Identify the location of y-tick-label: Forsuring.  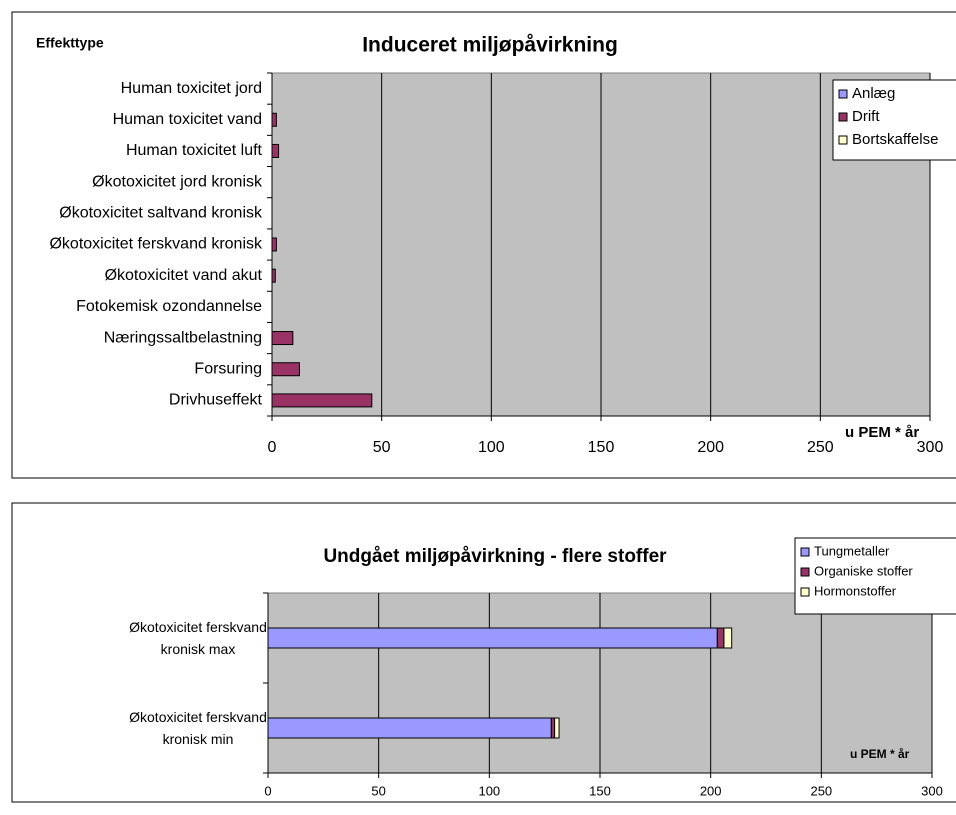
(228, 368).